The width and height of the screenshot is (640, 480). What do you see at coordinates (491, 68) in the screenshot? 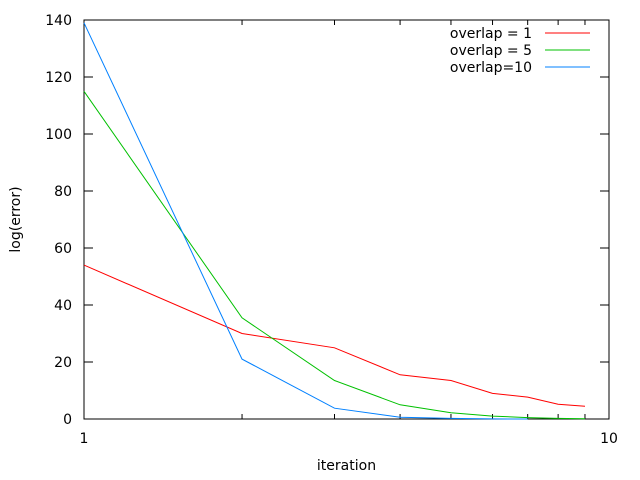
I see `legend-label-3: overlap=10` at bounding box center [491, 68].